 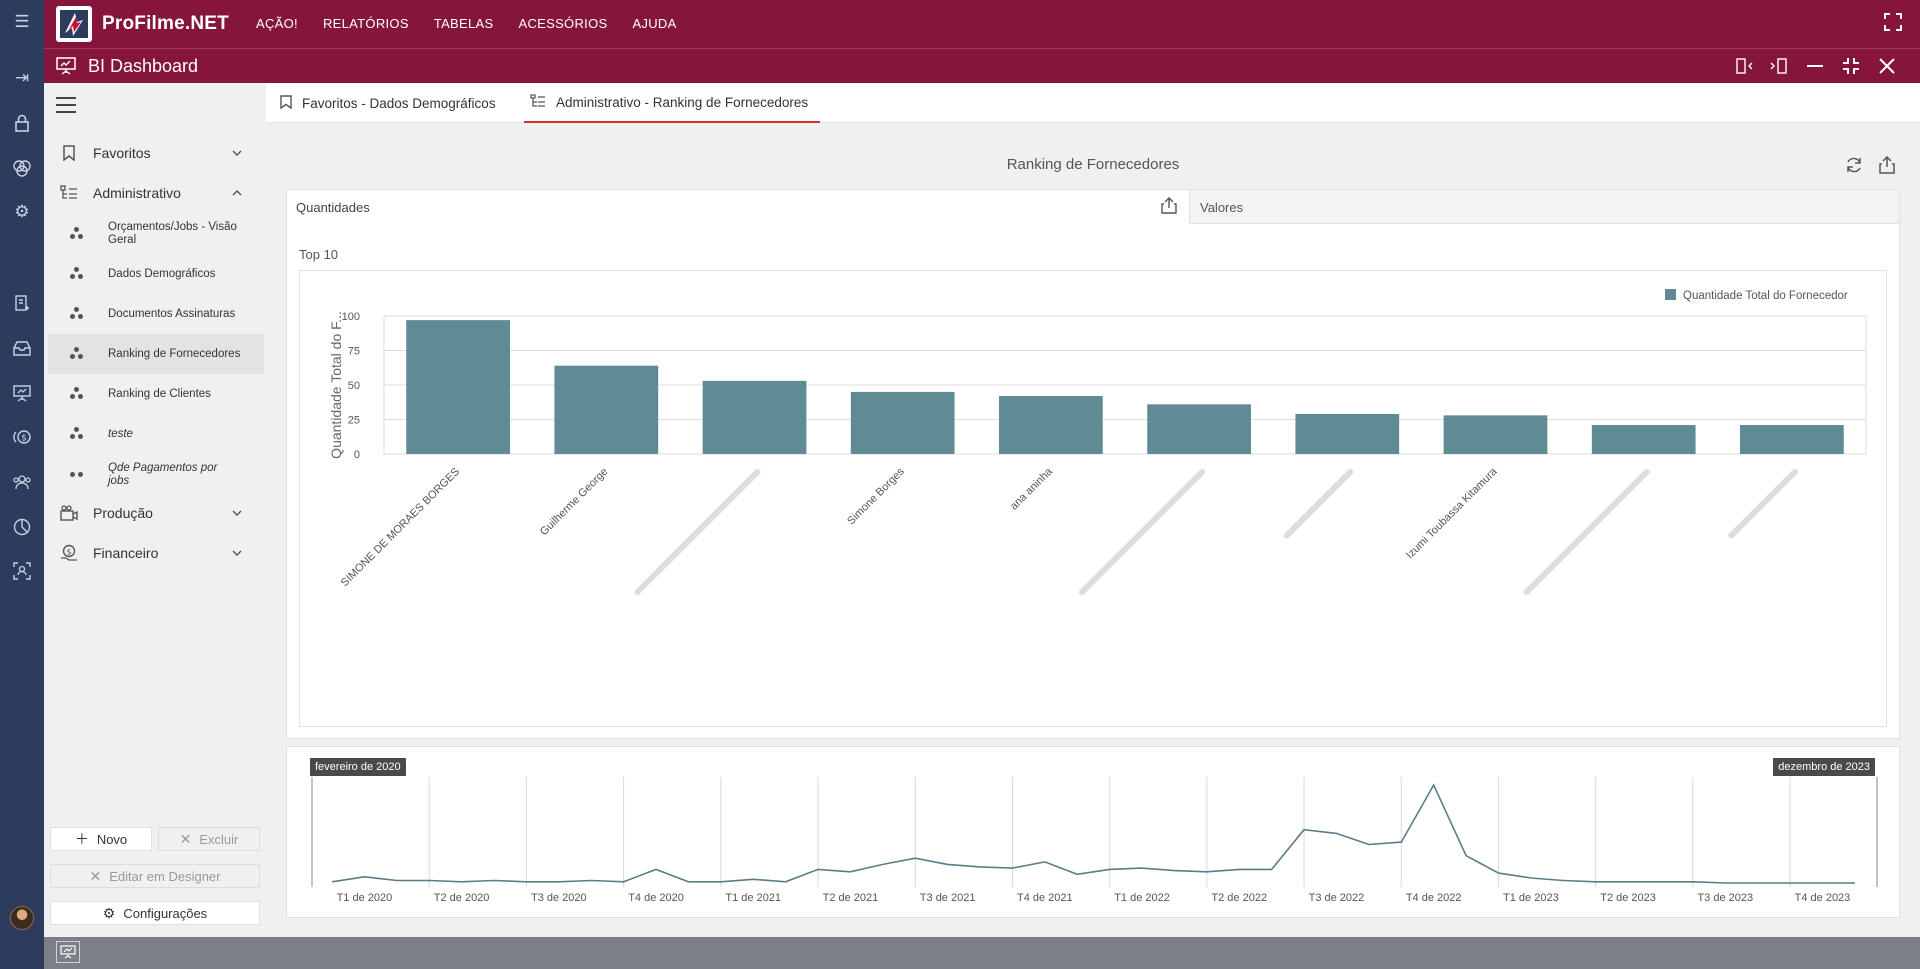 I want to click on menu-acao: AÇÃO!, so click(x=277, y=23).